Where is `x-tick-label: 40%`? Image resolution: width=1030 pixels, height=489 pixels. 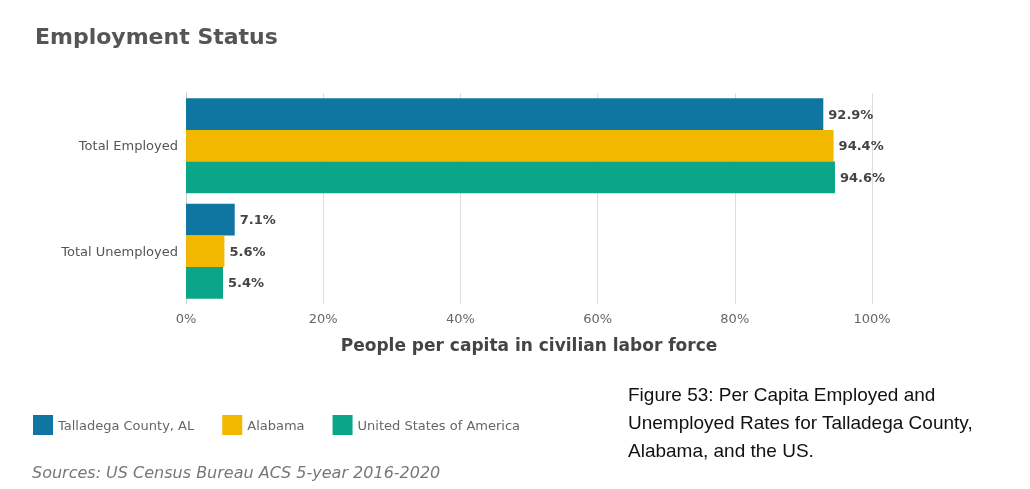 x-tick-label: 40% is located at coordinates (460, 318).